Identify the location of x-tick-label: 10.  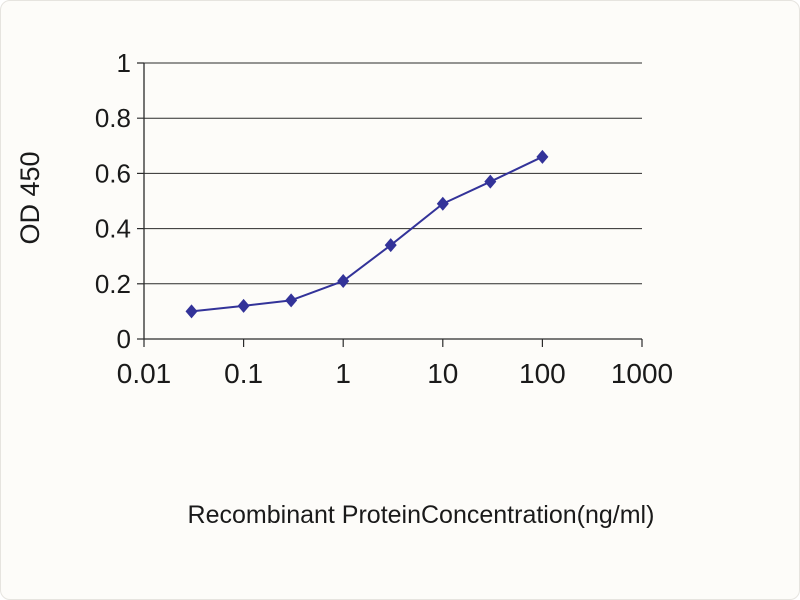
(442, 373).